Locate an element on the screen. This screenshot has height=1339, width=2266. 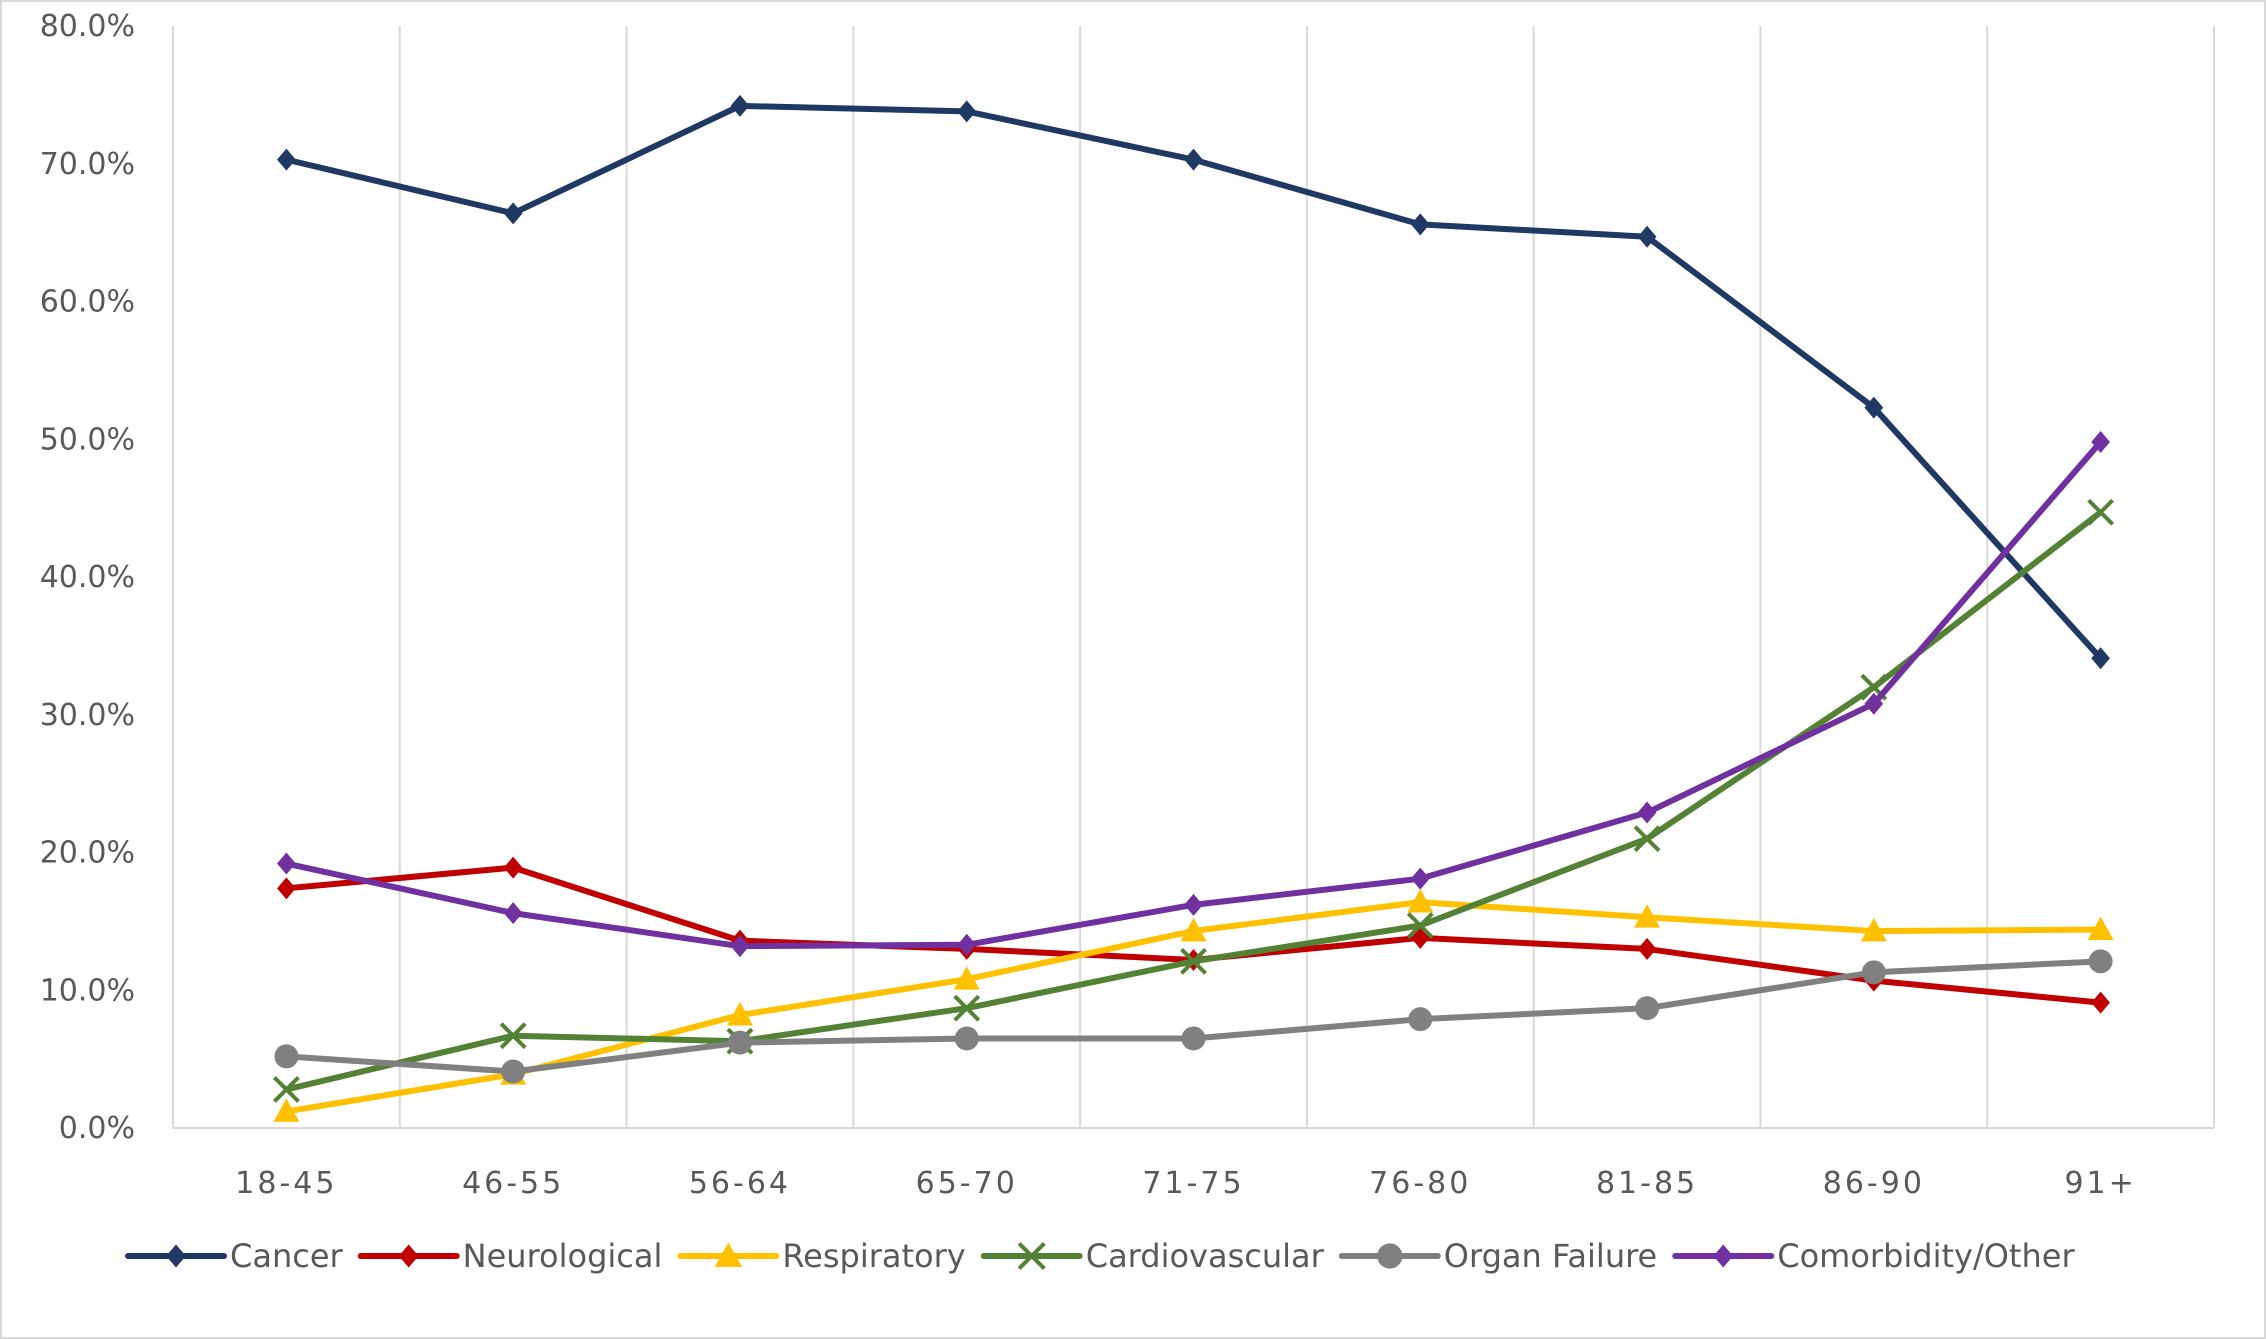
x-tick-label: 65-70 is located at coordinates (967, 1183).